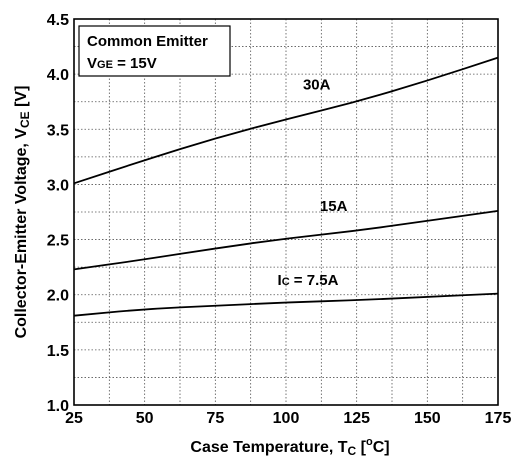 This screenshot has height=458, width=516. Describe the element at coordinates (58, 241) in the screenshot. I see `y-tick-label: 2.5` at that location.